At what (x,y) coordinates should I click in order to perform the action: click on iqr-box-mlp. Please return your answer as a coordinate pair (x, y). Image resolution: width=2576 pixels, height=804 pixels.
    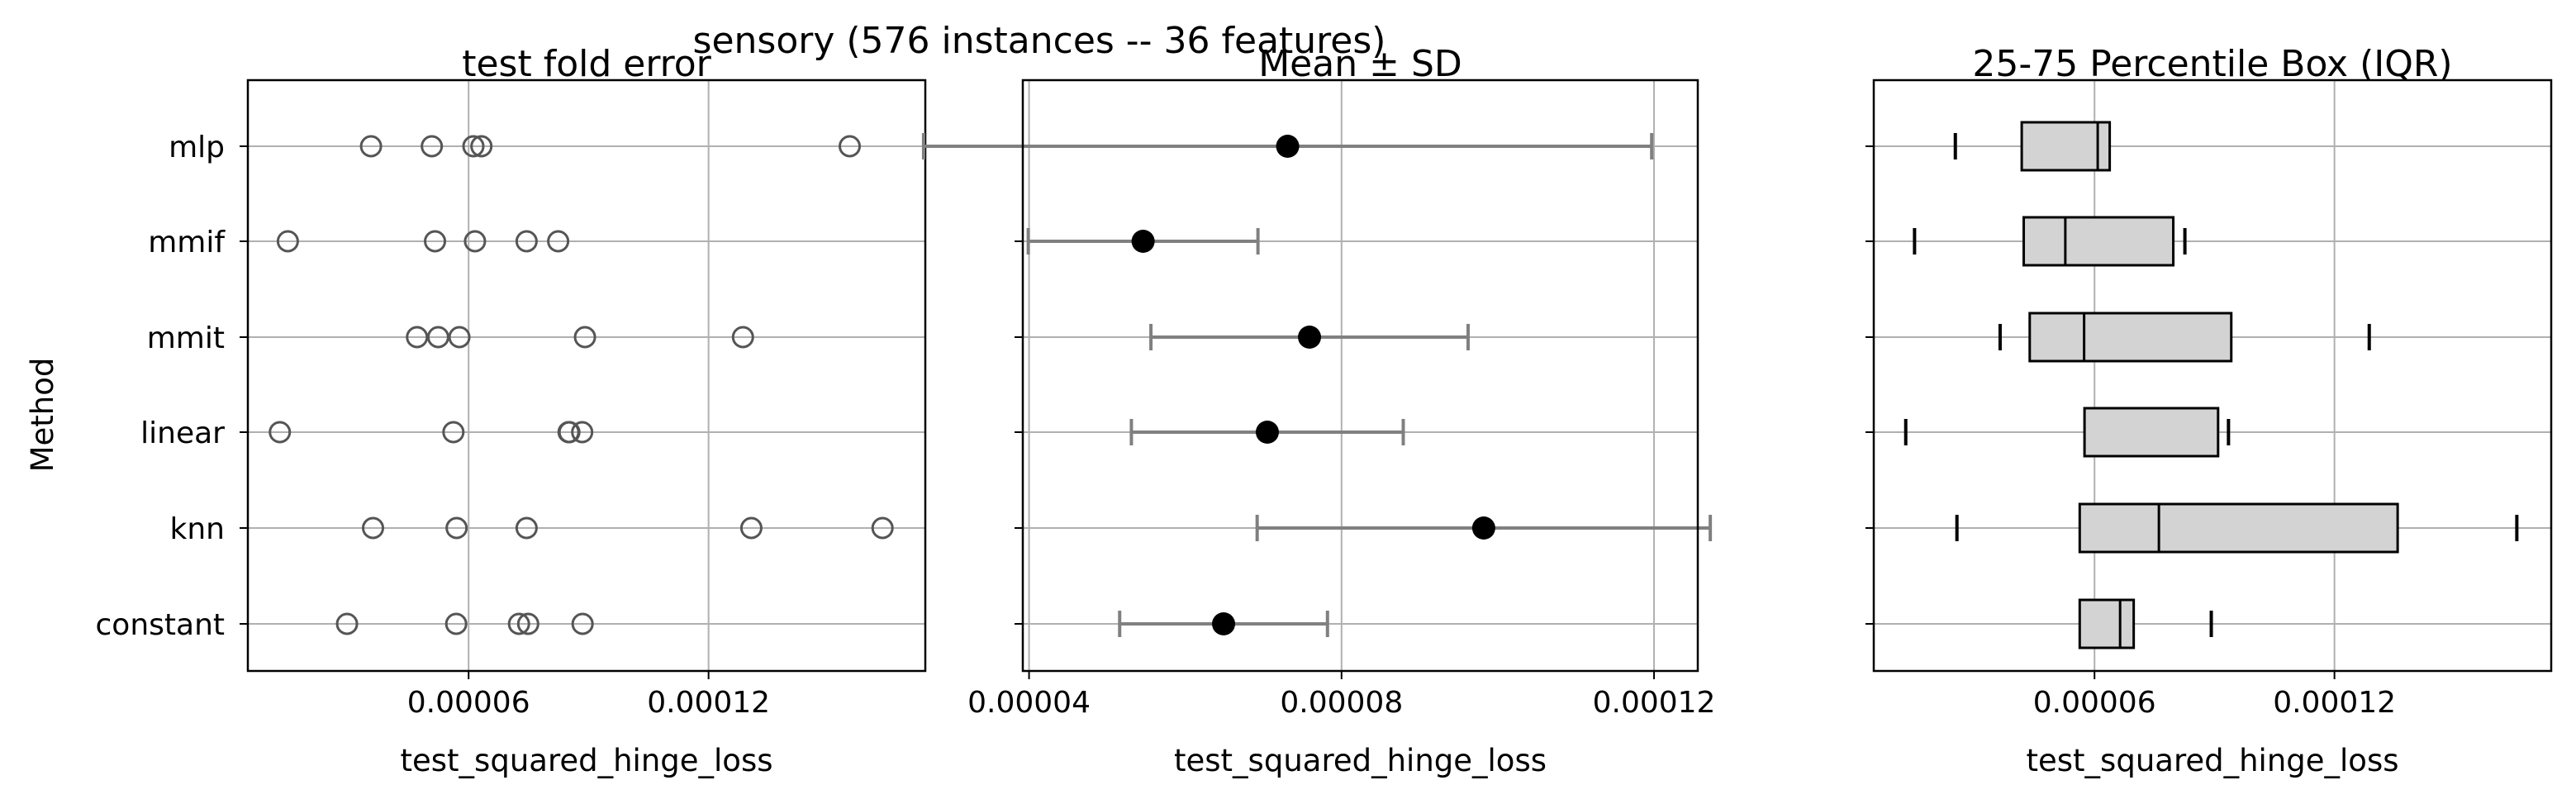
    Looking at the image, I should click on (2066, 146).